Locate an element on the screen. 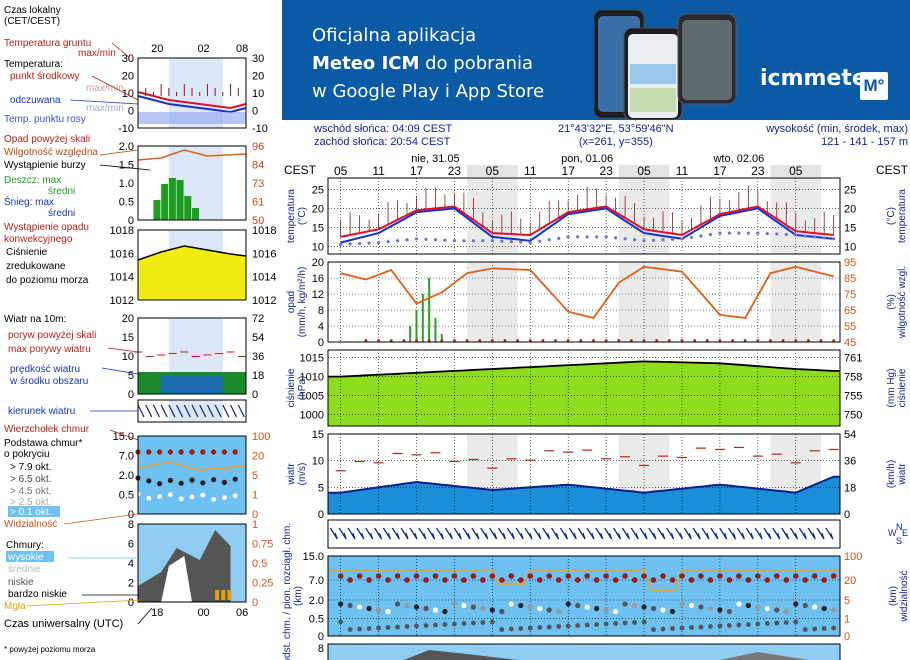 The width and height of the screenshot is (910, 660). humidity-line is located at coordinates (587, 292).